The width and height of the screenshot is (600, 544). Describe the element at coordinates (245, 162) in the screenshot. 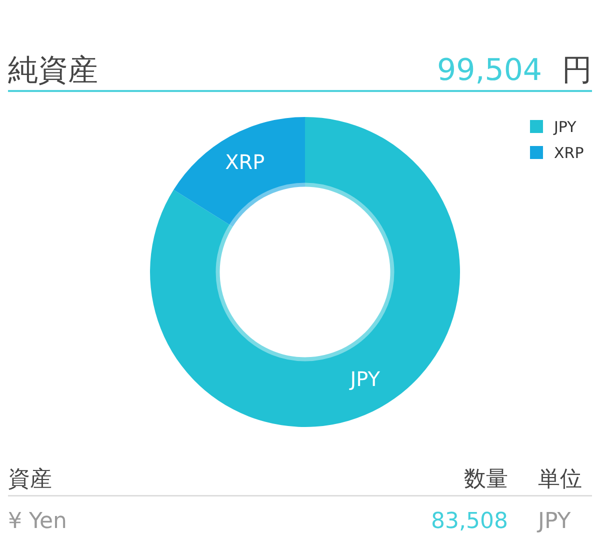

I see `slice-label: XRP` at that location.